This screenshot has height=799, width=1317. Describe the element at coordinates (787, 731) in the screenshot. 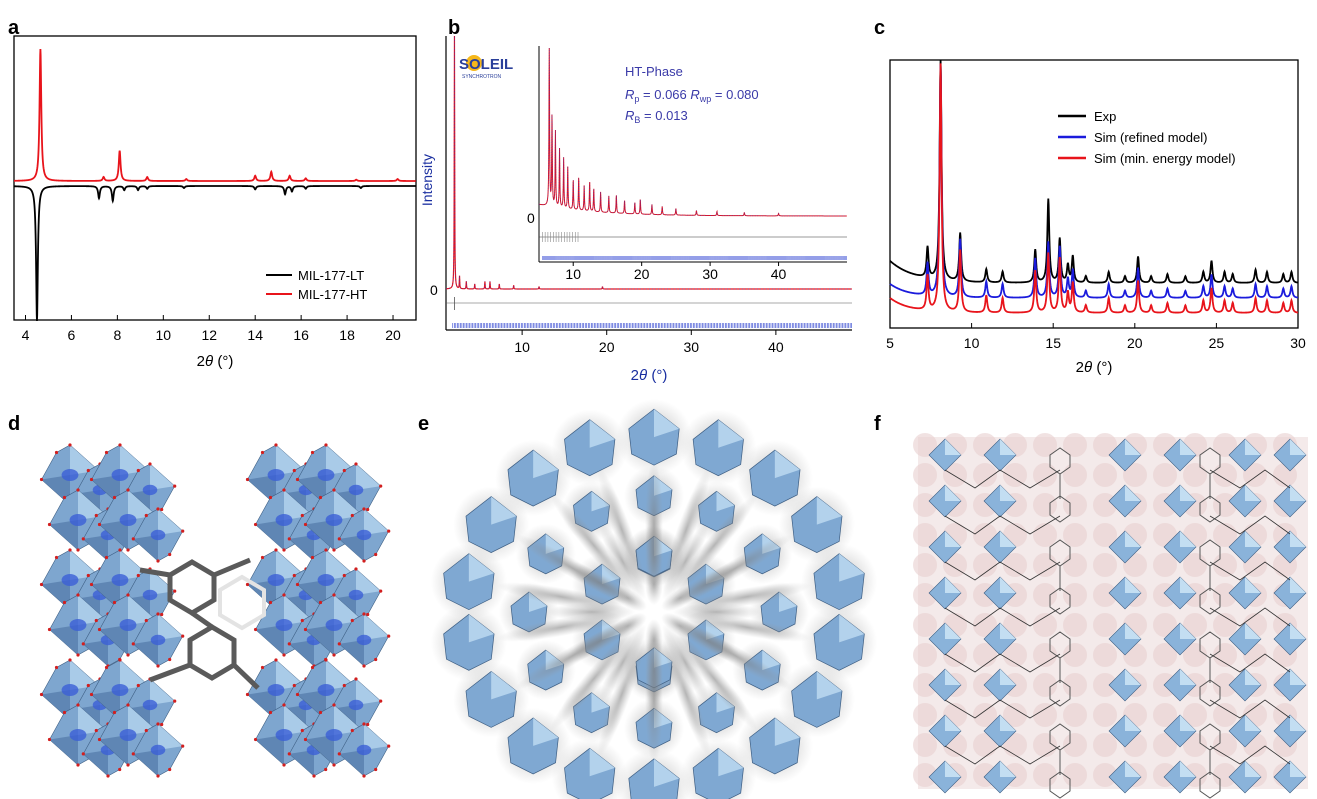

I see `cluster-face` at that location.